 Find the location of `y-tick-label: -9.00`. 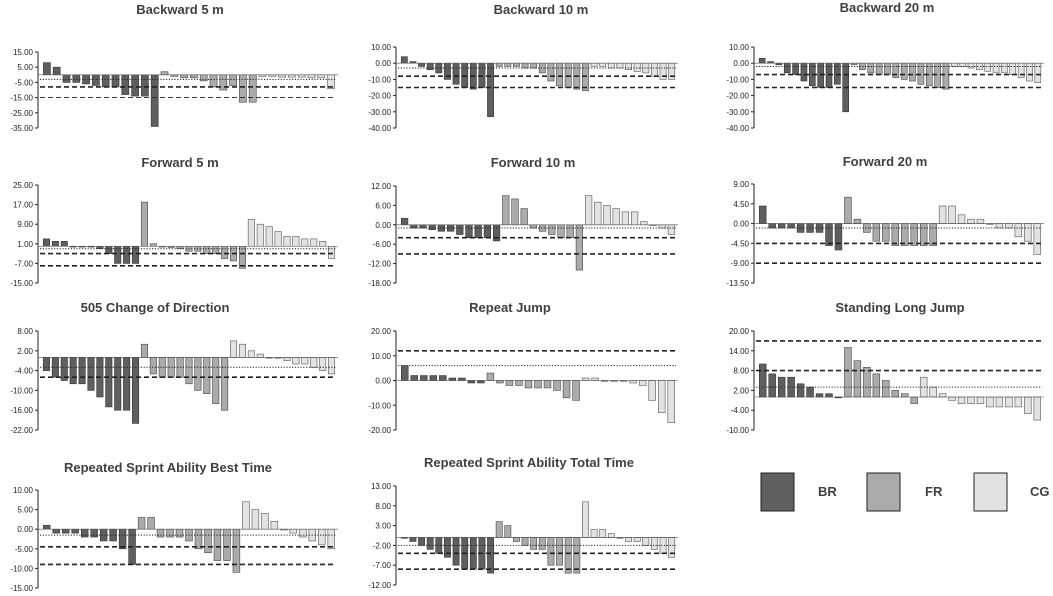

y-tick-label: -9.00 is located at coordinates (740, 263).